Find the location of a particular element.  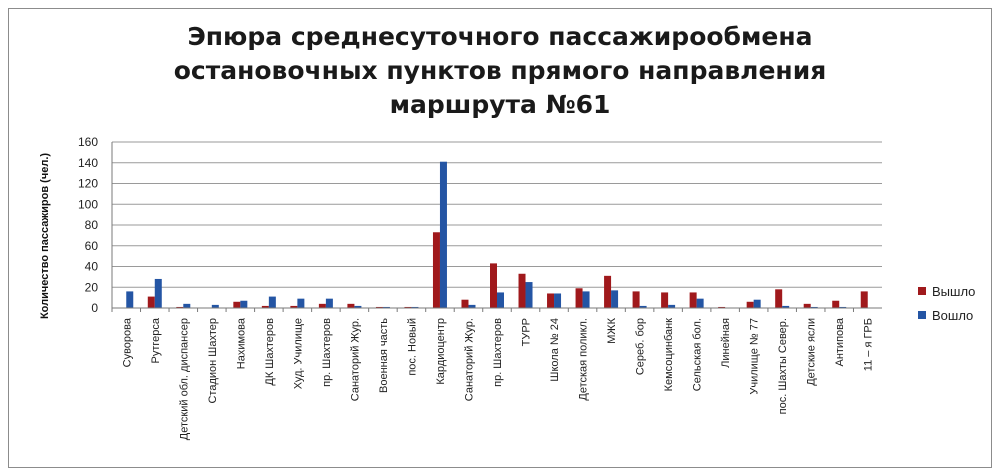

legend-label-vyshlo: Вышло is located at coordinates (954, 291).